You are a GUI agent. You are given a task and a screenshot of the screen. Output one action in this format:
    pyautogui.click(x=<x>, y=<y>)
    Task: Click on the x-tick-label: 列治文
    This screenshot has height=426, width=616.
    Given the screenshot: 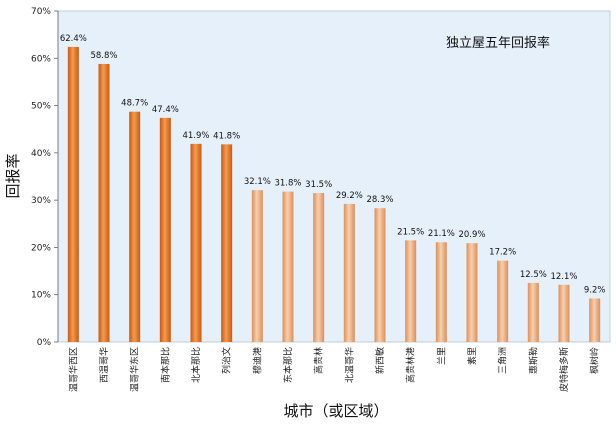 What is the action you would take?
    pyautogui.click(x=227, y=360)
    